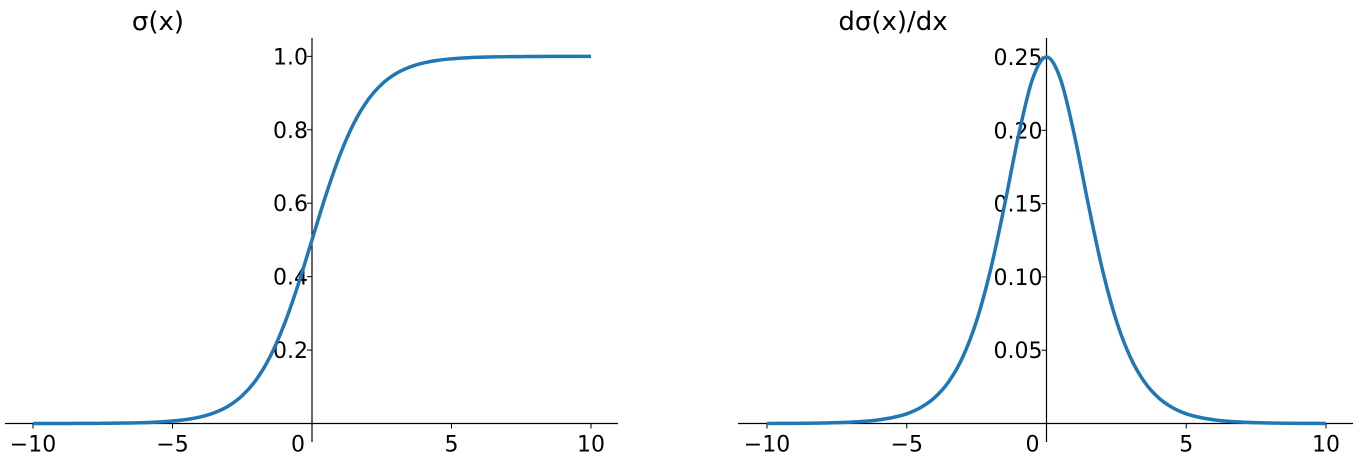  I want to click on y-tick-label: 0.2, so click(290, 351).